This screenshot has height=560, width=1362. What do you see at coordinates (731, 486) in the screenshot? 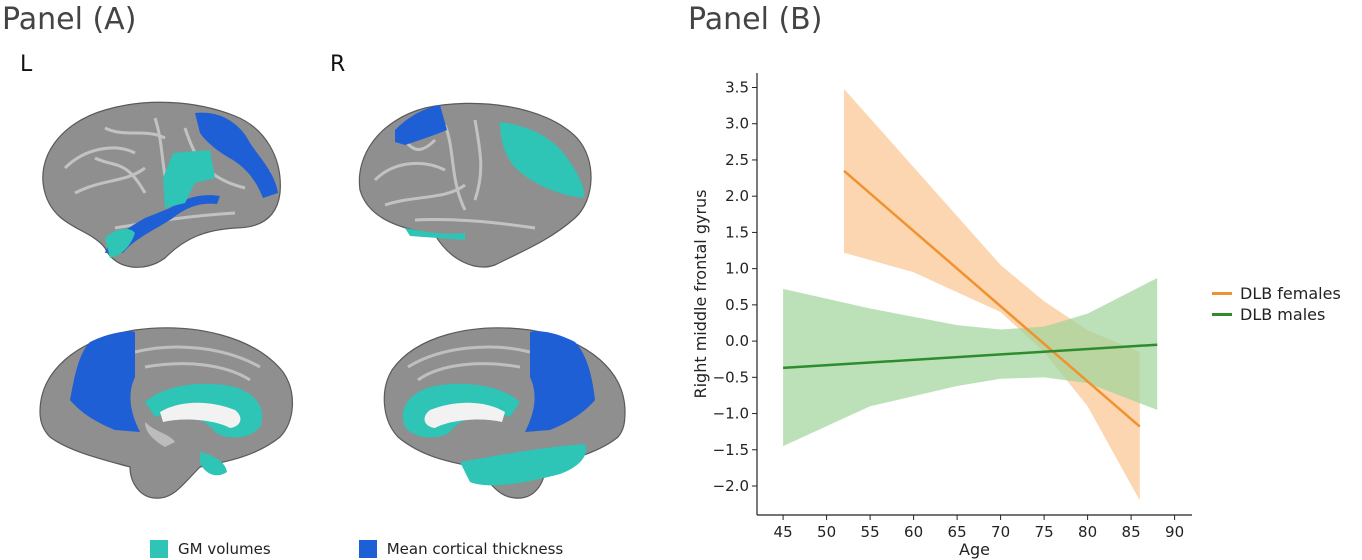
I see `y-tick-label: −2.0` at bounding box center [731, 486].